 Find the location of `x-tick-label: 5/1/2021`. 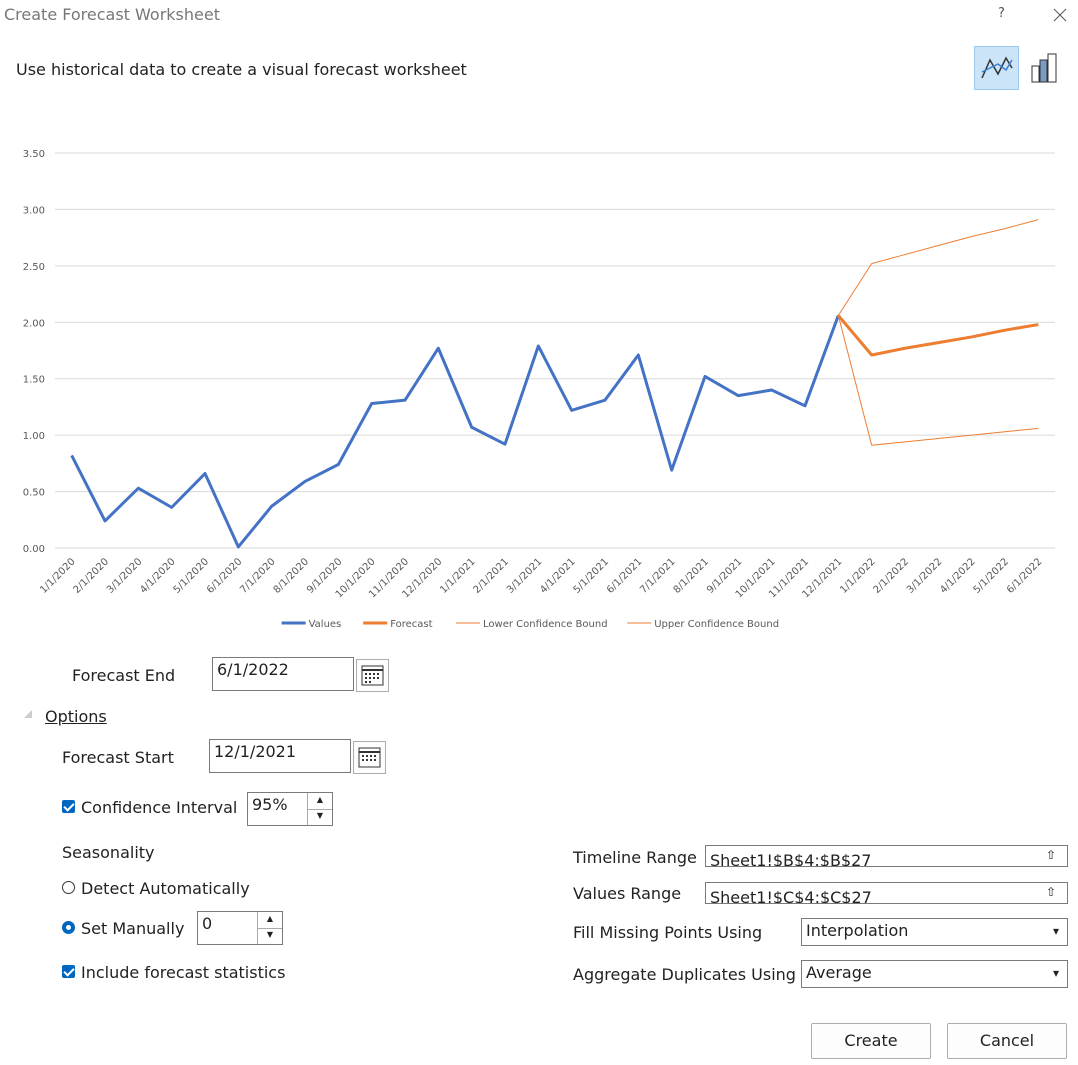

x-tick-label: 5/1/2021 is located at coordinates (592, 576).